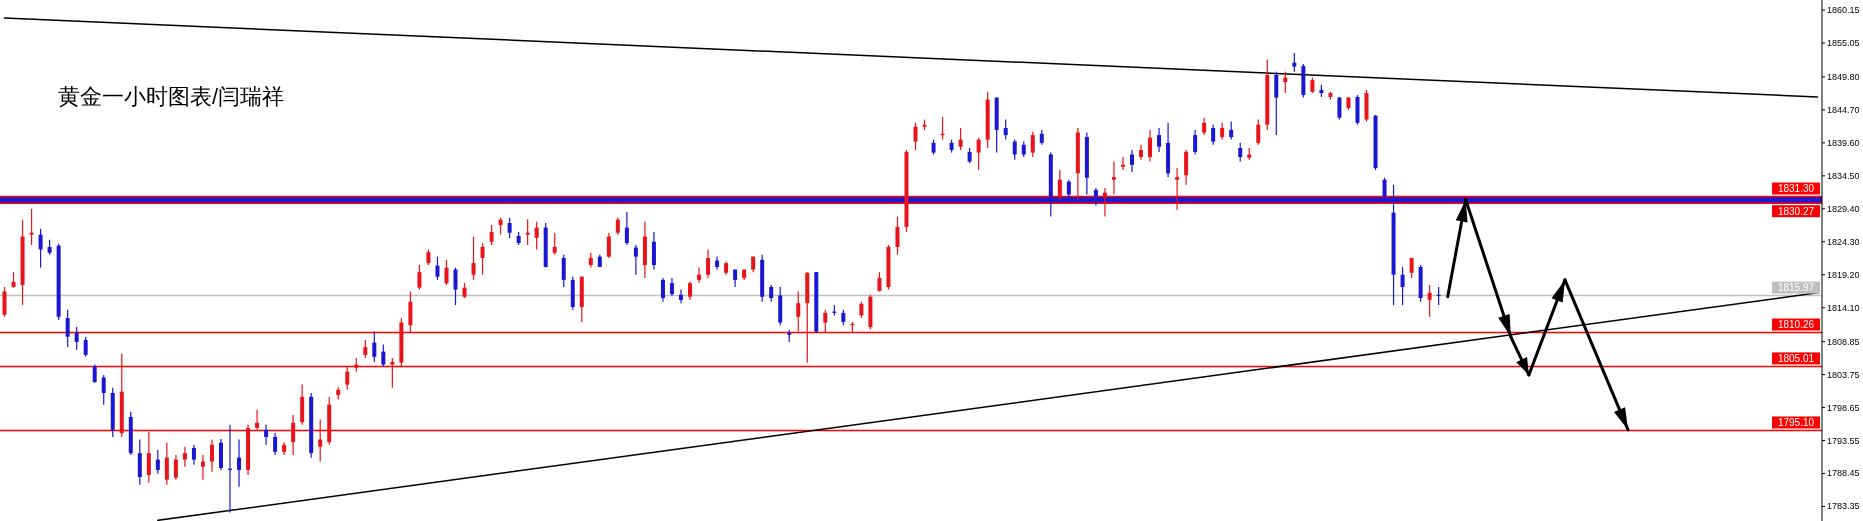  Describe the element at coordinates (1843, 506) in the screenshot. I see `y-tick-label: 1783.35` at that location.